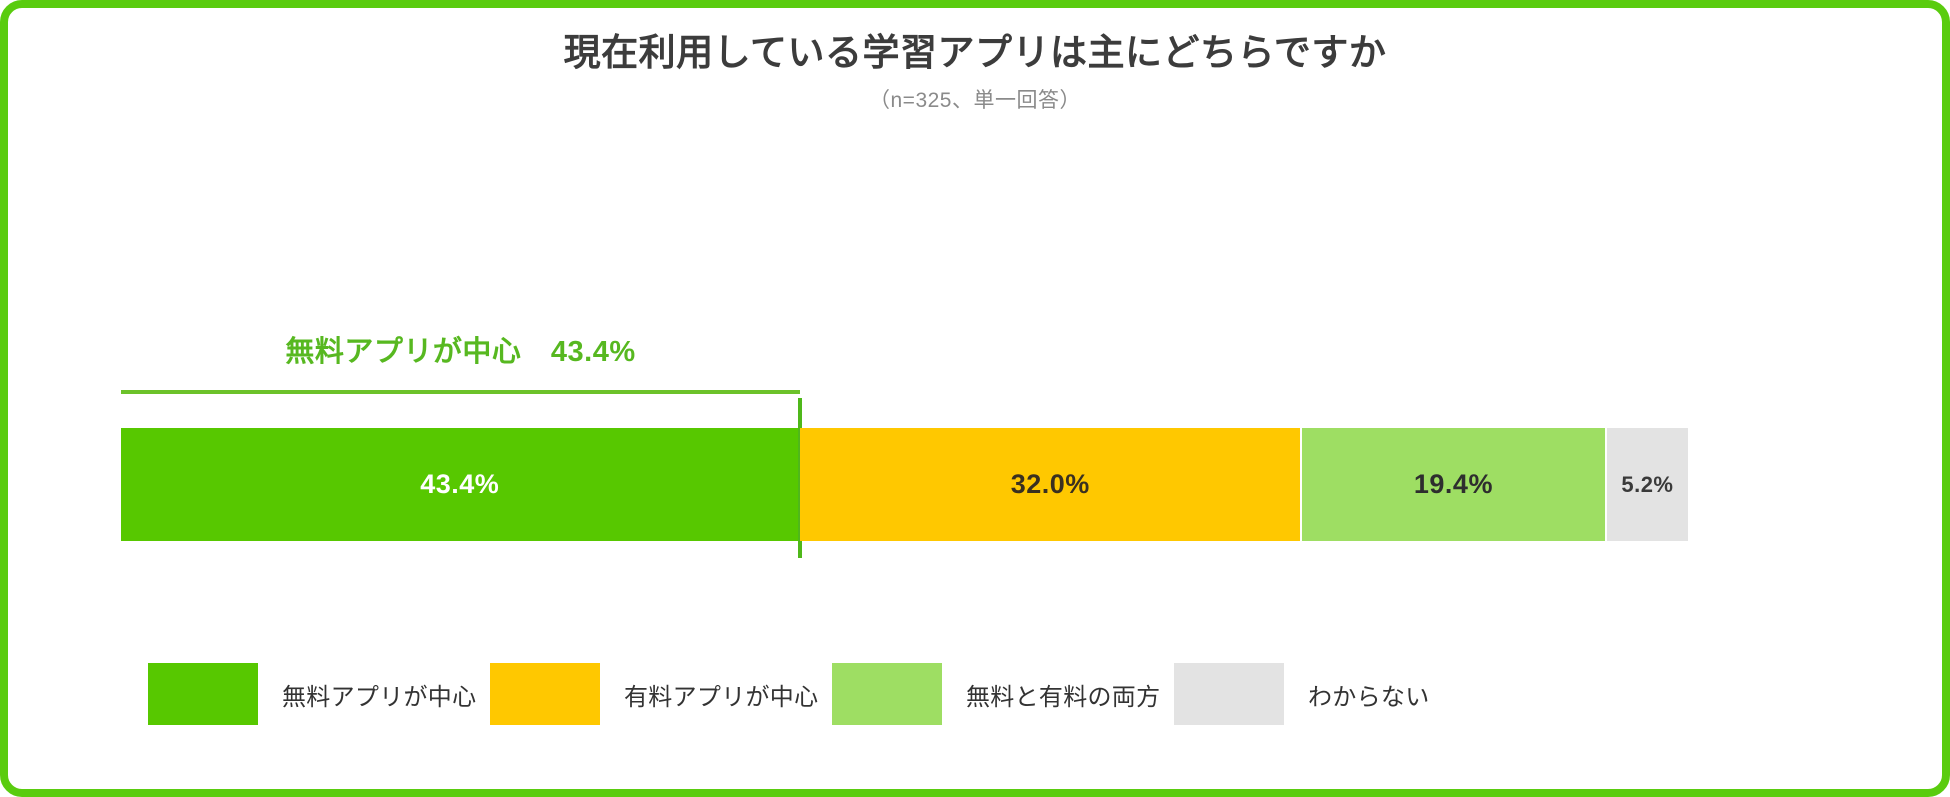 This screenshot has height=797, width=1950. I want to click on bar-segment: 19.4%, so click(1453, 484).